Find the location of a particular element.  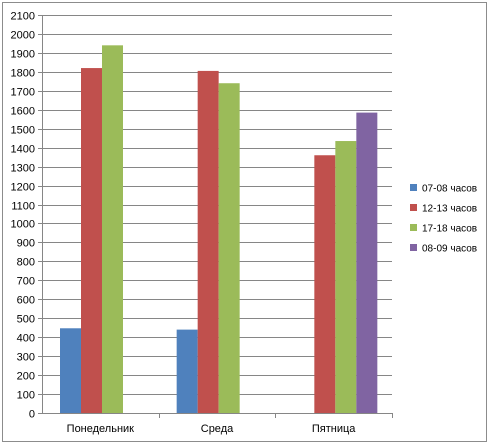

x-tick-label: Понедельник is located at coordinates (101, 429).